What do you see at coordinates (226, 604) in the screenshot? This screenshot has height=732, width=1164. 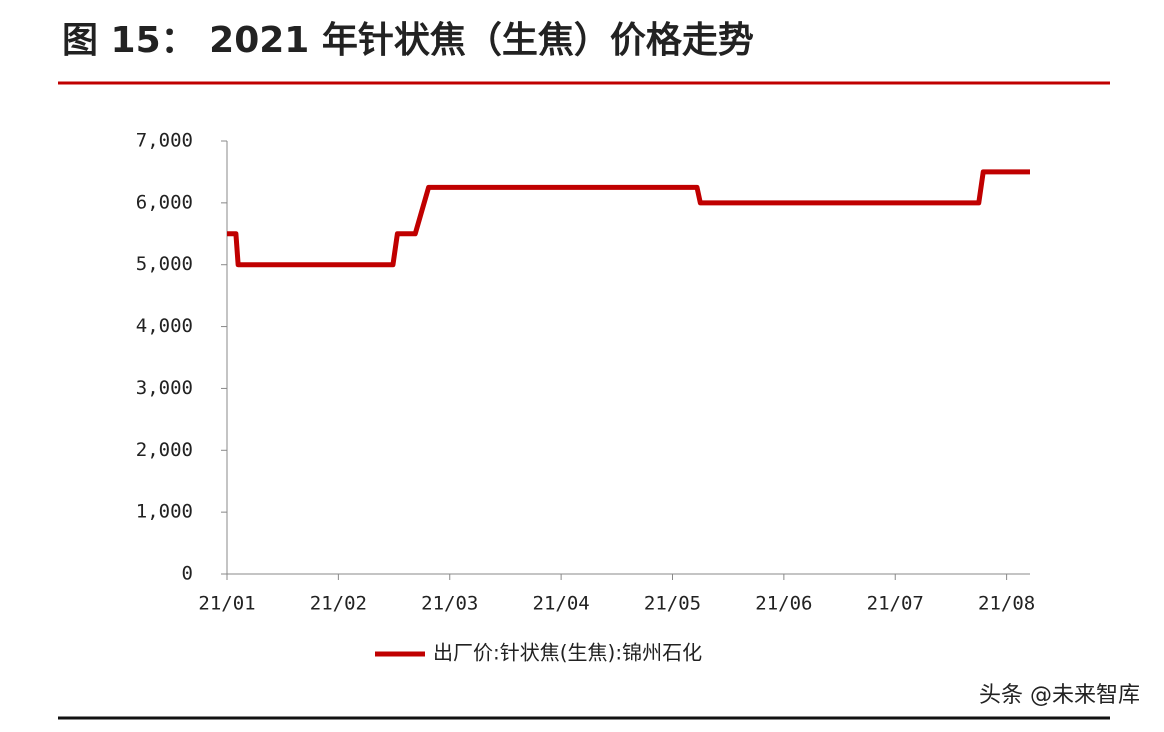 I see `x-tick-label: 21/01` at bounding box center [226, 604].